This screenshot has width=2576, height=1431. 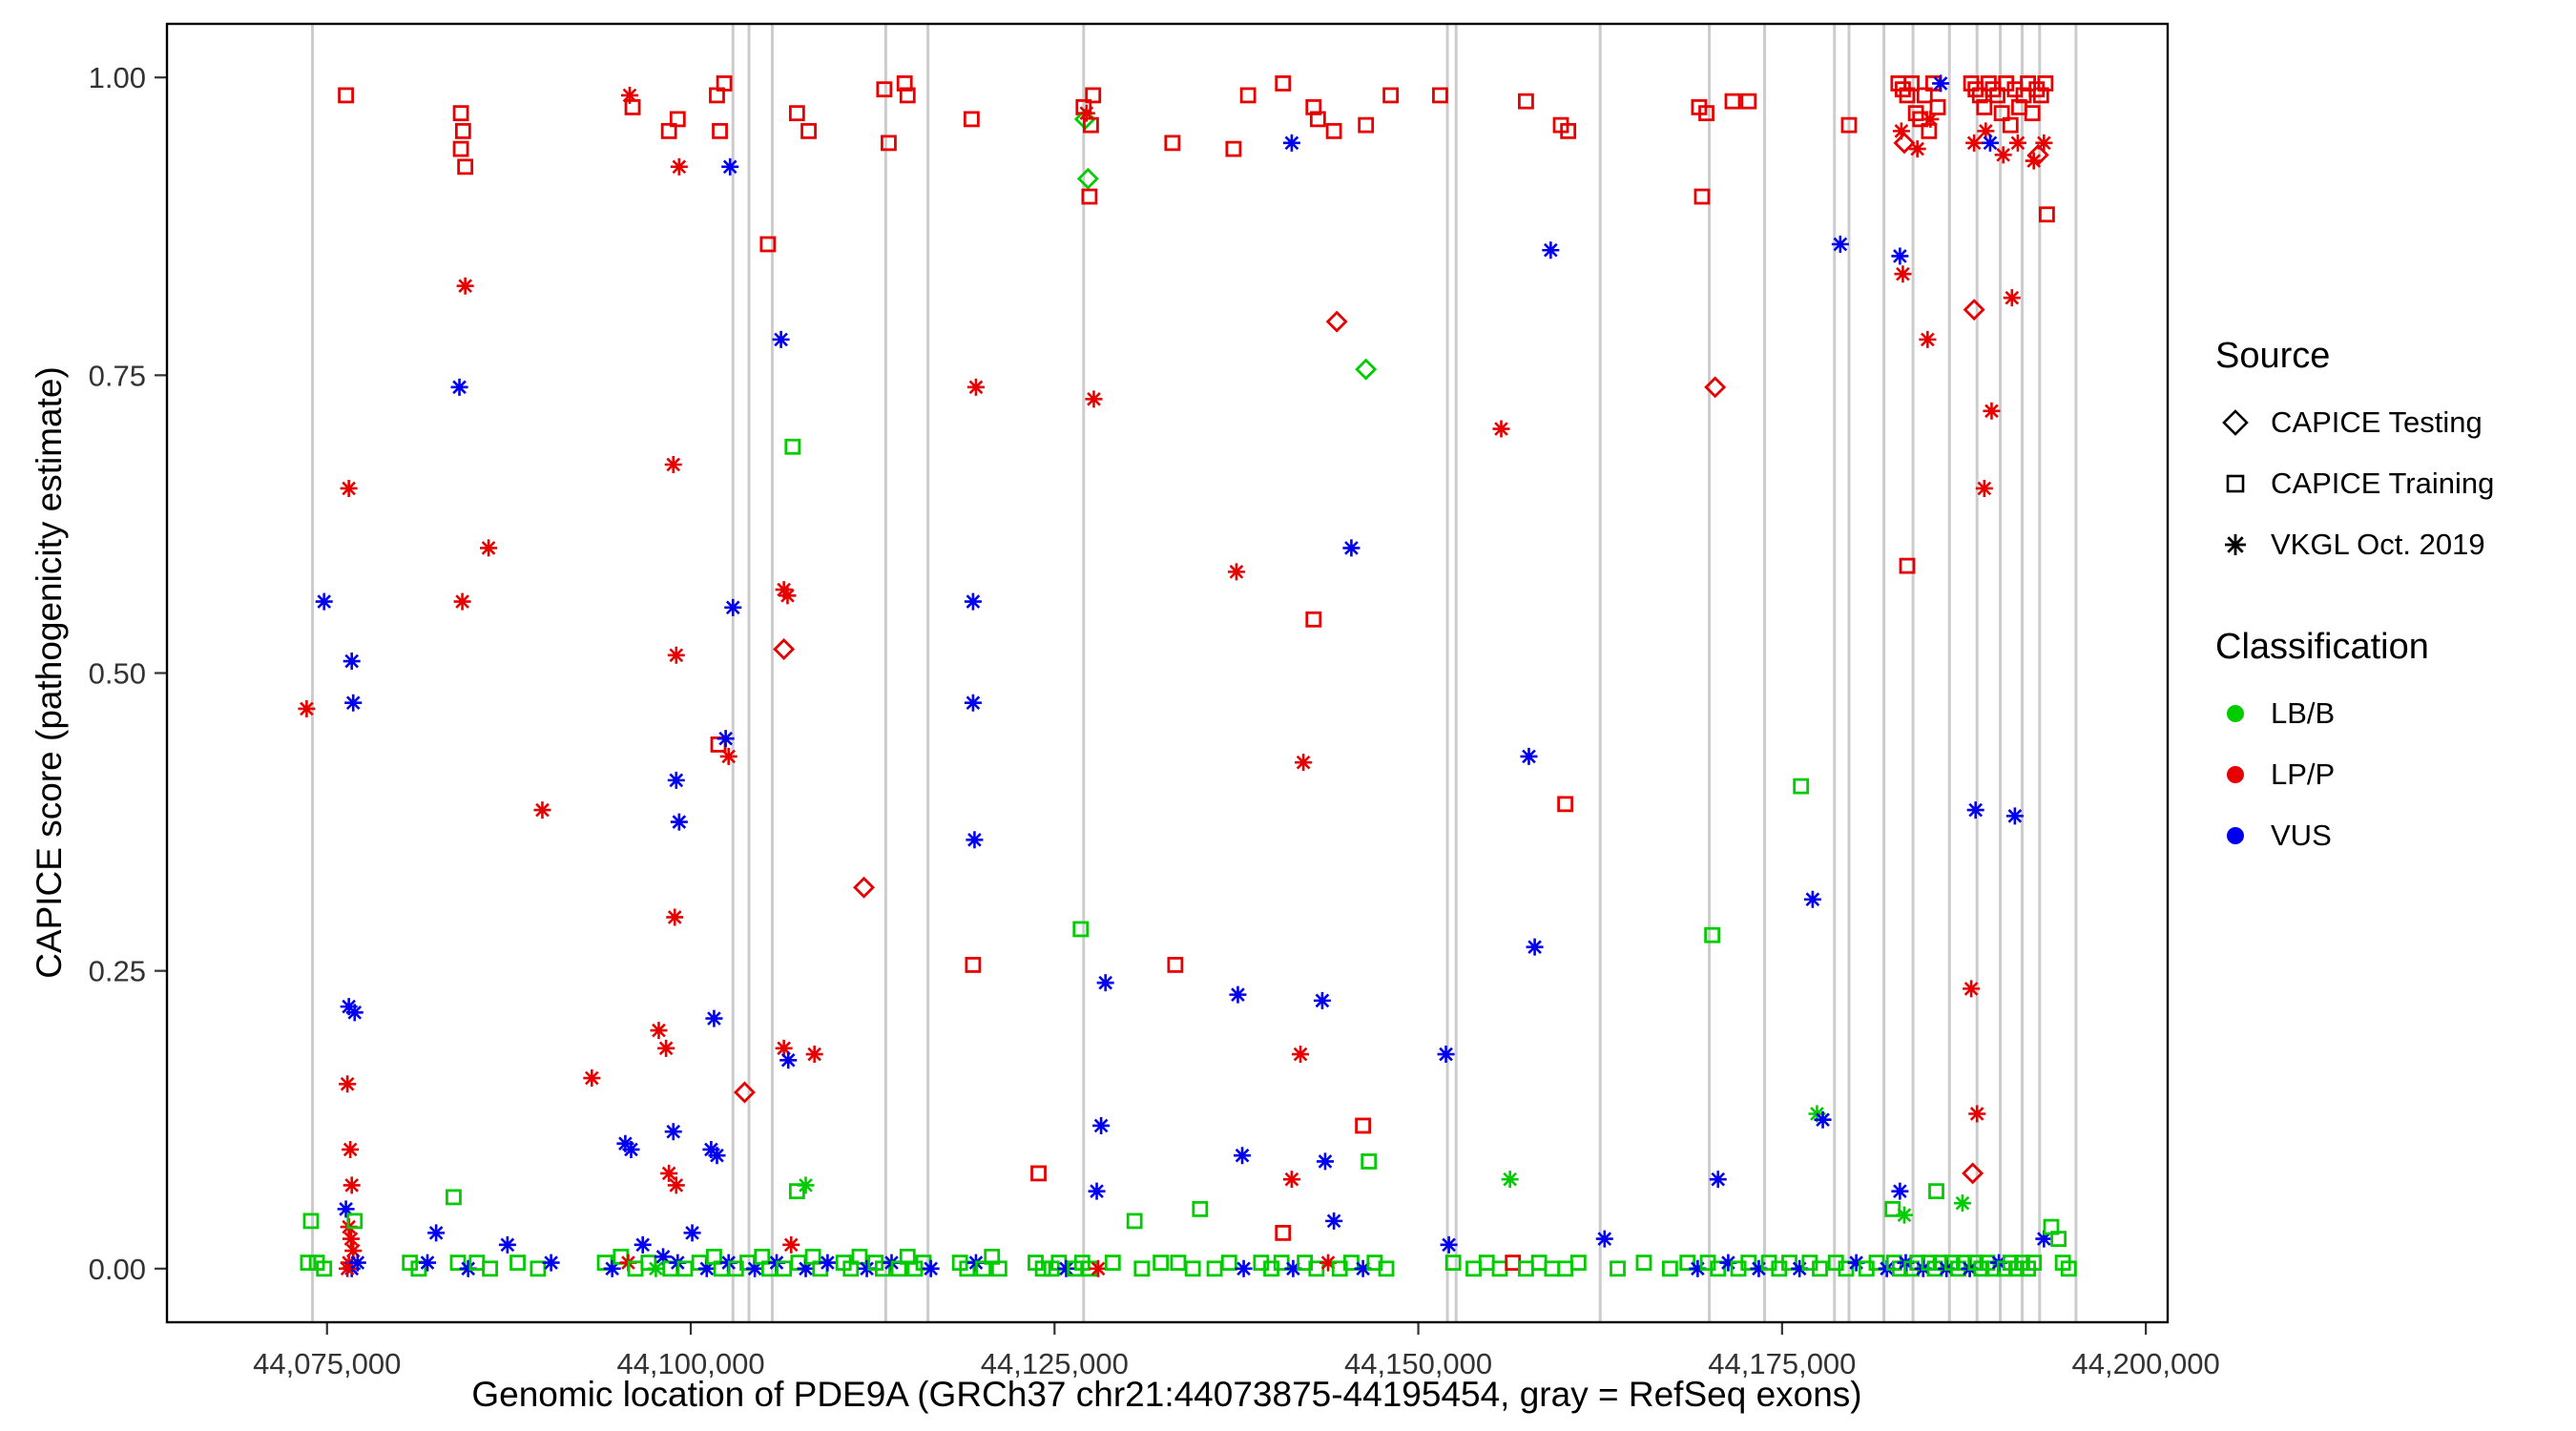 I want to click on legend-item-label: VUS, so click(x=2301, y=835).